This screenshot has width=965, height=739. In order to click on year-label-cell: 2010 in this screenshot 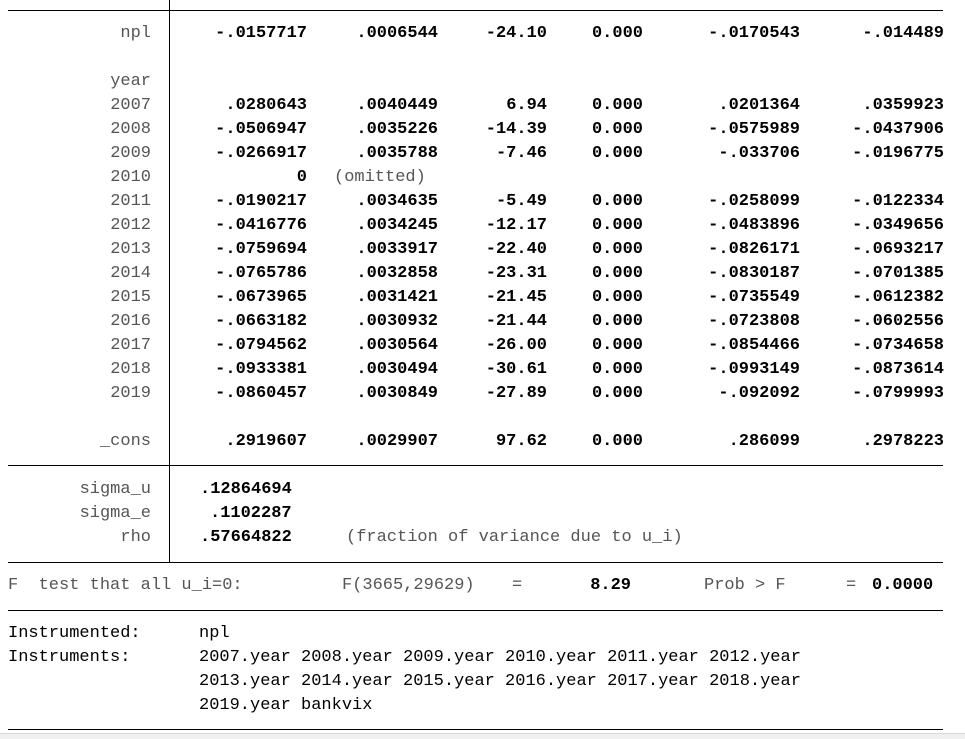, I will do `click(130, 177)`.